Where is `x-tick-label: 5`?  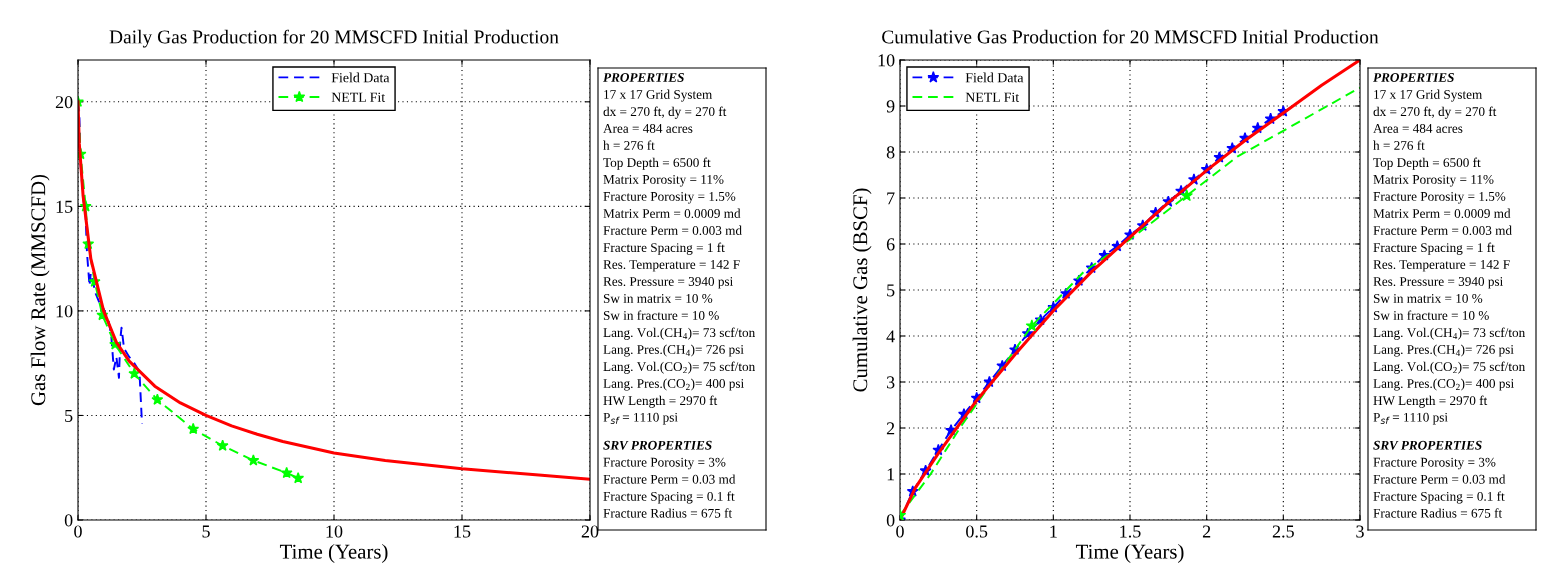 x-tick-label: 5 is located at coordinates (206, 531).